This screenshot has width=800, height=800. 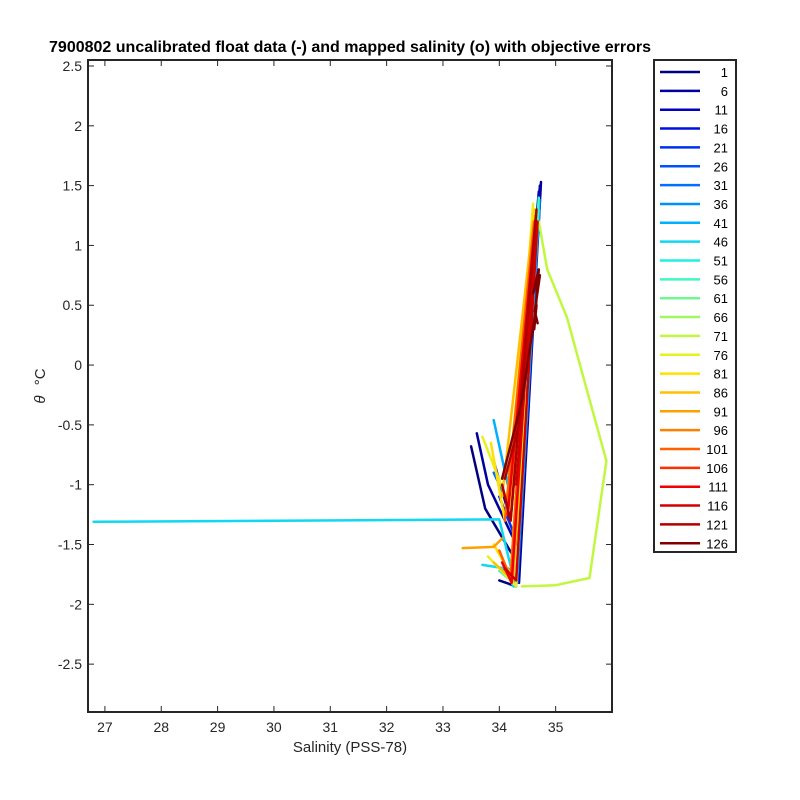 I want to click on y-tick-label: 1.5, so click(x=73, y=186).